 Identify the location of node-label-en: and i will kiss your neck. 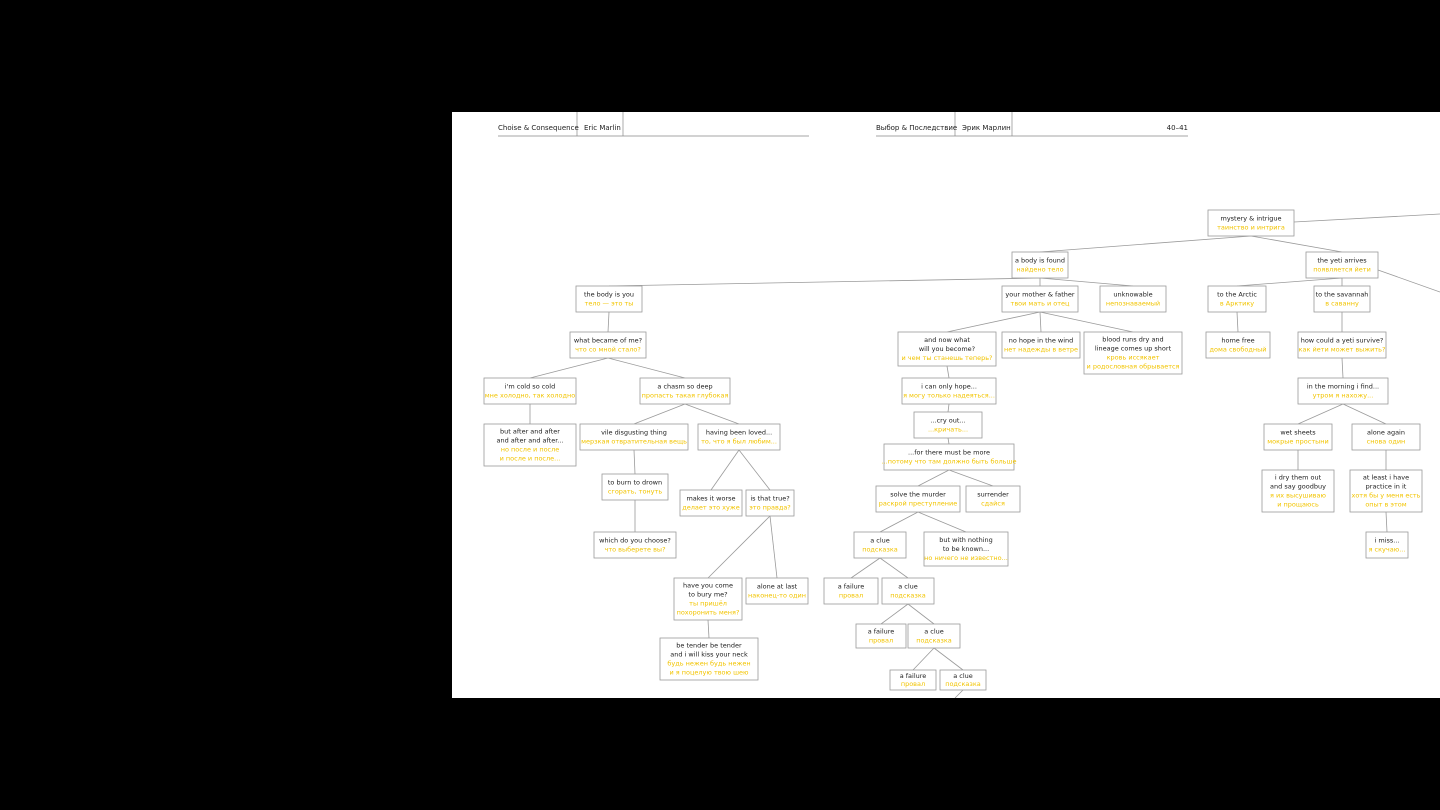
(709, 655).